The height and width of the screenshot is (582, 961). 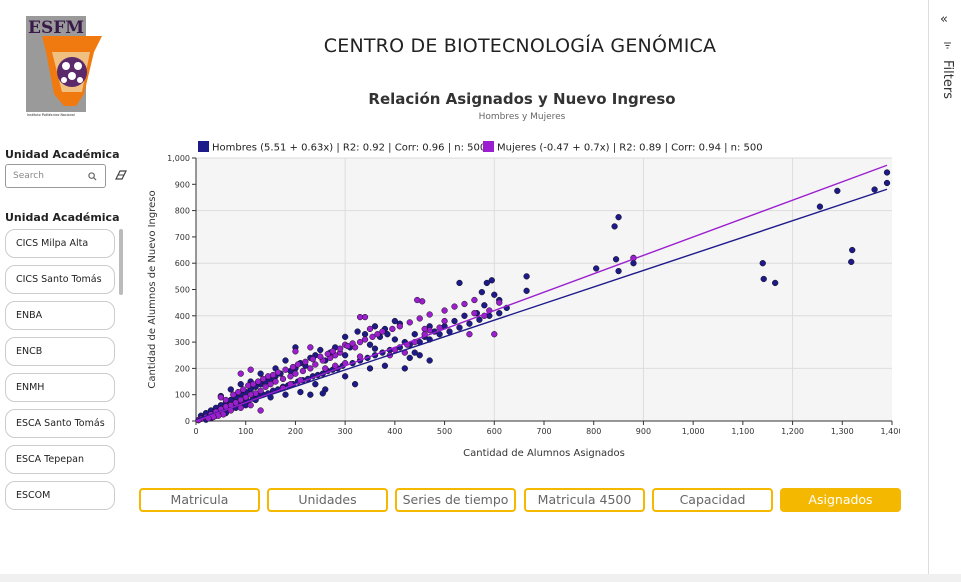 I want to click on eraser-icon, so click(x=121, y=175).